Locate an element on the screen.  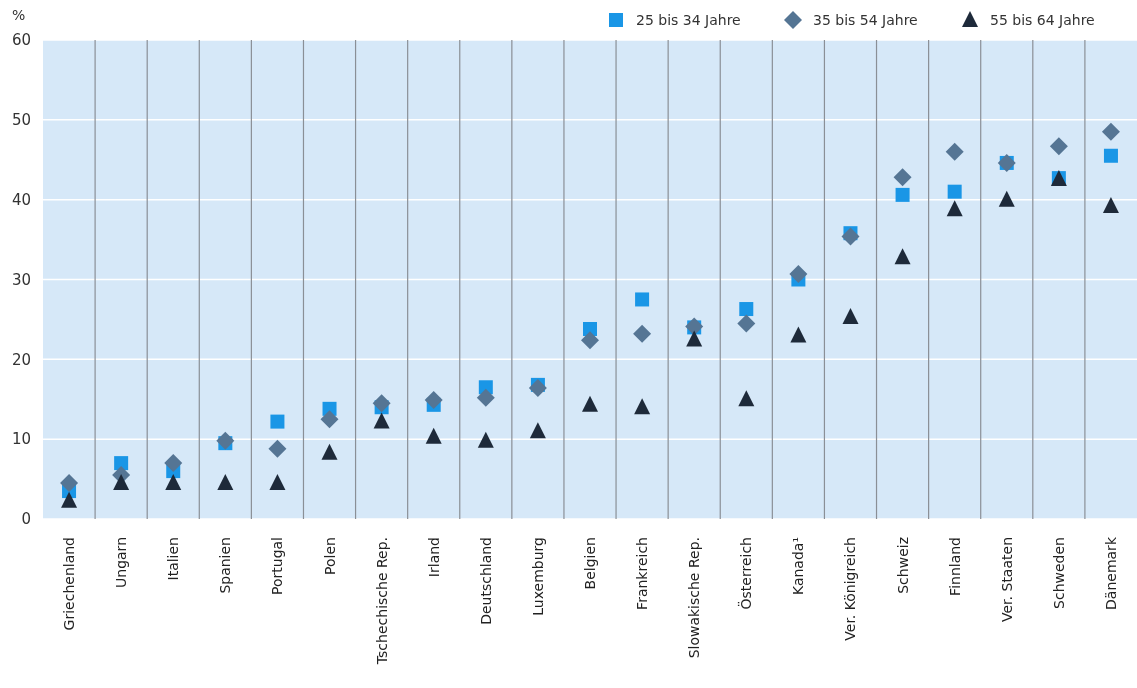
y-axis-title: % is located at coordinates (19, 15).